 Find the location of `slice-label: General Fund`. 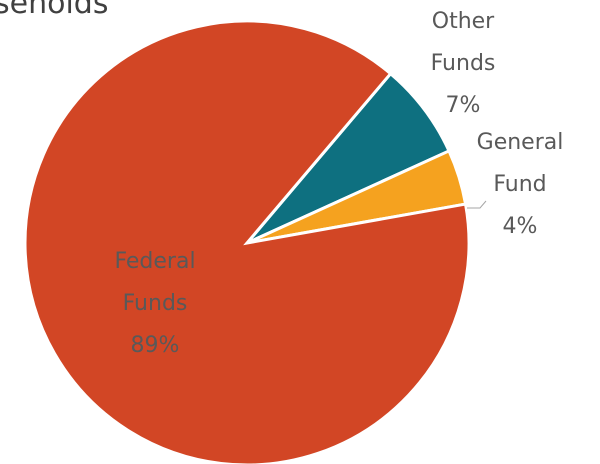

slice-label: General Fund is located at coordinates (520, 163).